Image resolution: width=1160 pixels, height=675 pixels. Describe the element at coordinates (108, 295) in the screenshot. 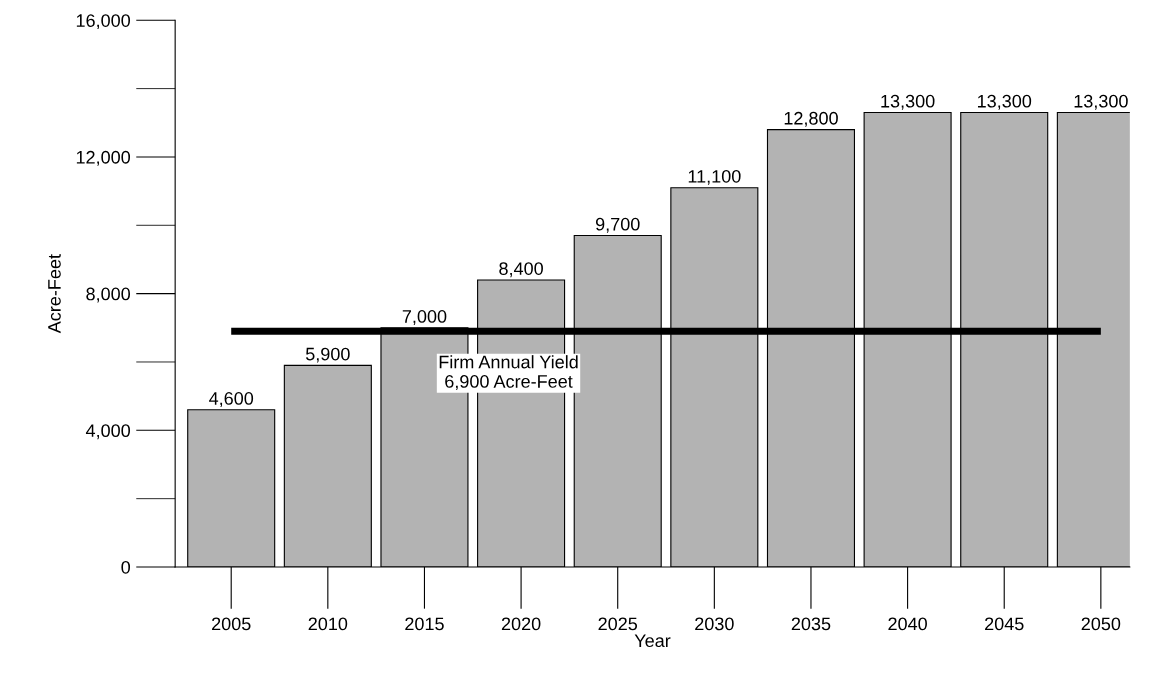

I see `y-tick-label: 8,000` at that location.